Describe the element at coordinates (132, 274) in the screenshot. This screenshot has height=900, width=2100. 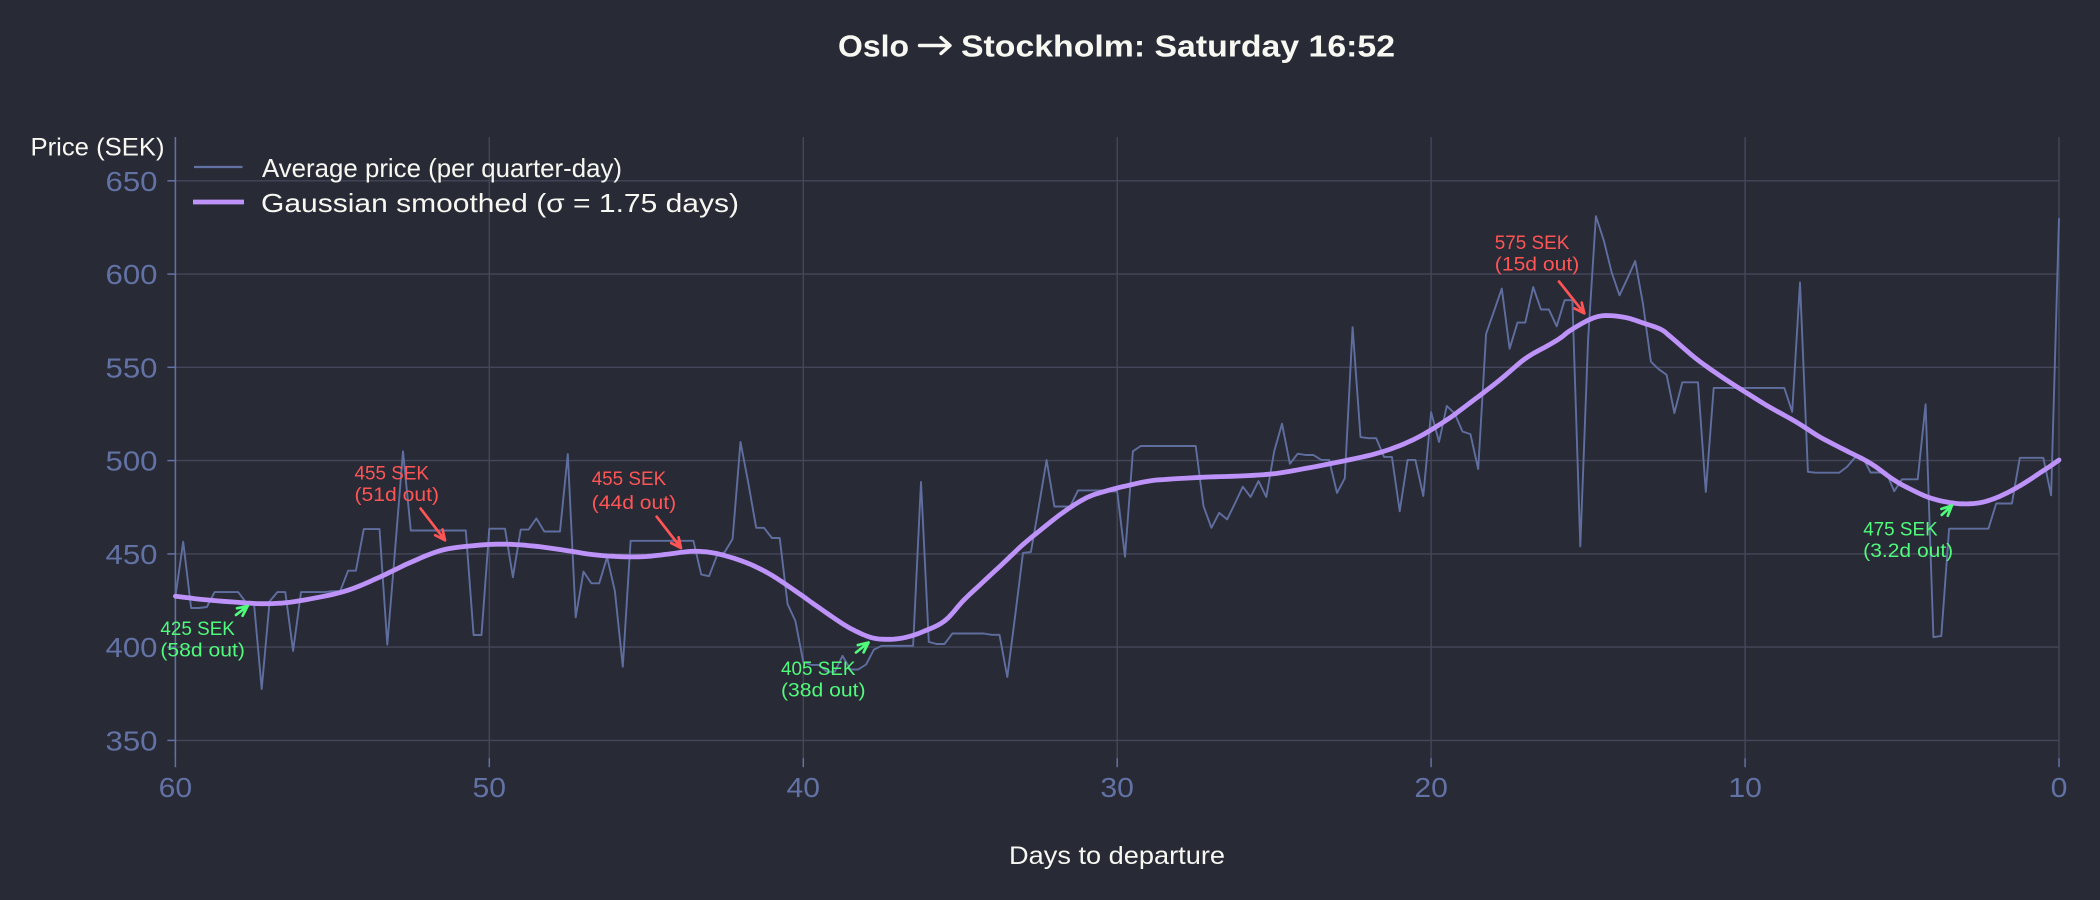
I see `svg-text: 600` at that location.